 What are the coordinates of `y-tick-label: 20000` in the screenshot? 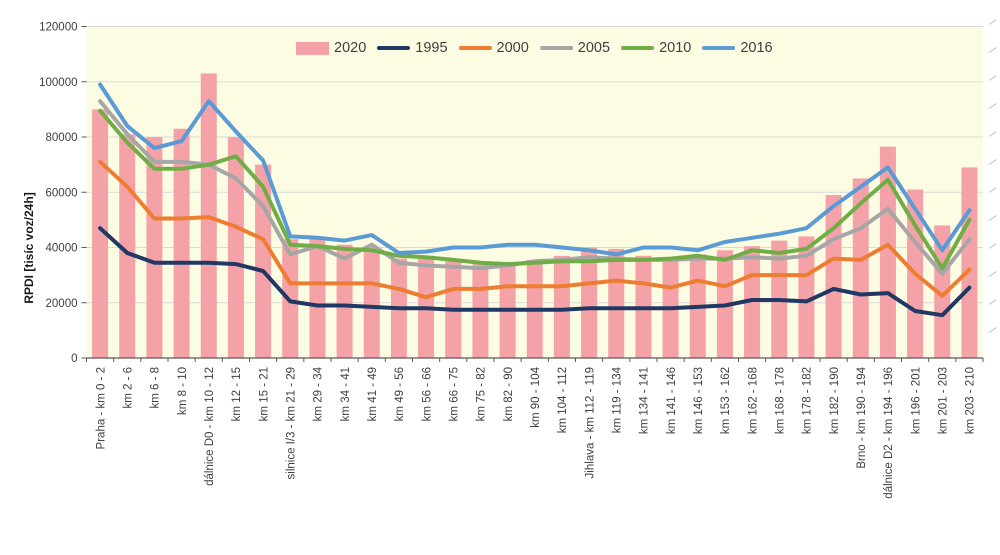 It's located at (62, 304).